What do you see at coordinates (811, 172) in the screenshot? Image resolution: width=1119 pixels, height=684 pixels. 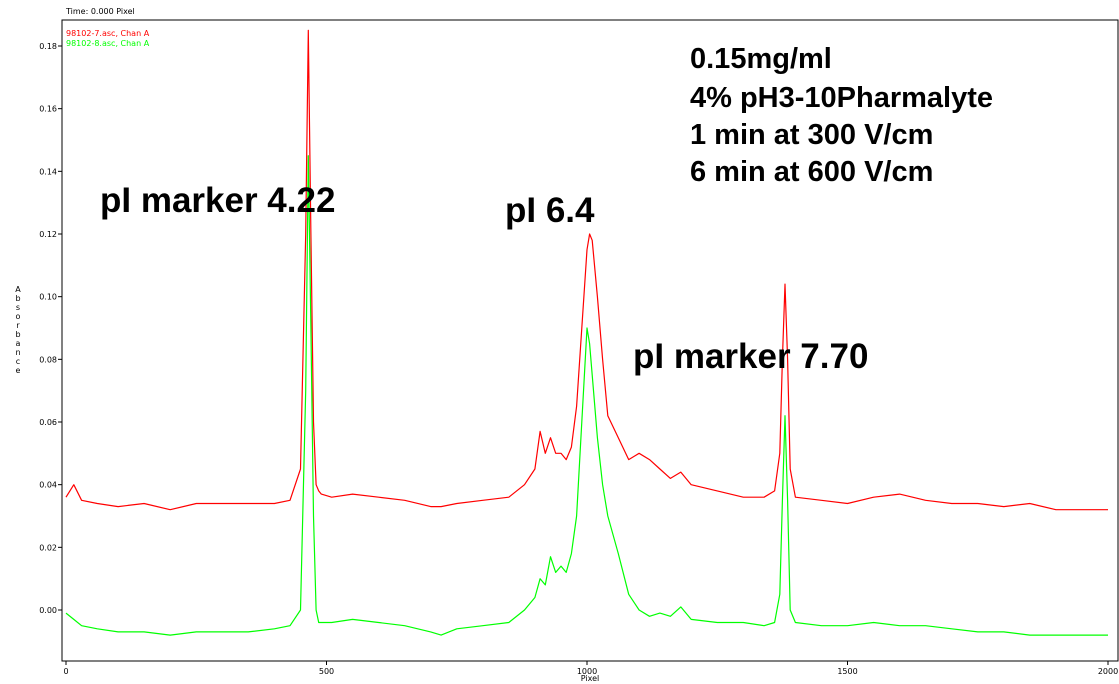 I see `condition-600-vcm: 6 min at 600 V/cm` at bounding box center [811, 172].